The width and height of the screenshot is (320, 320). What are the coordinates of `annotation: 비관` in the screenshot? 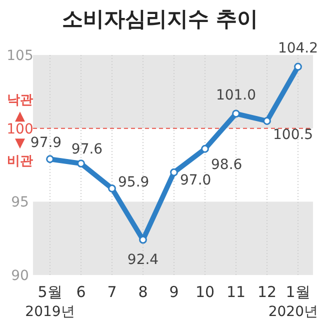 It's located at (20, 161).